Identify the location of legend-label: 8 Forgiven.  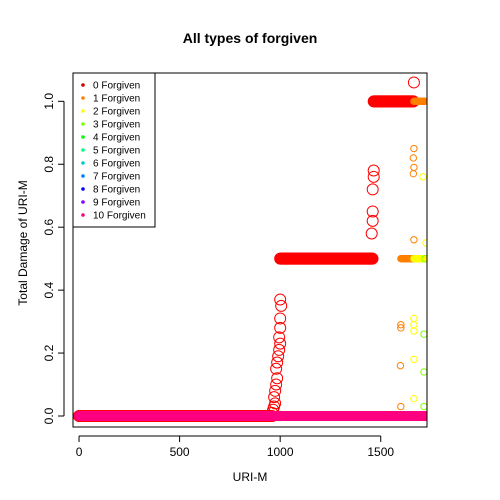
(116, 190).